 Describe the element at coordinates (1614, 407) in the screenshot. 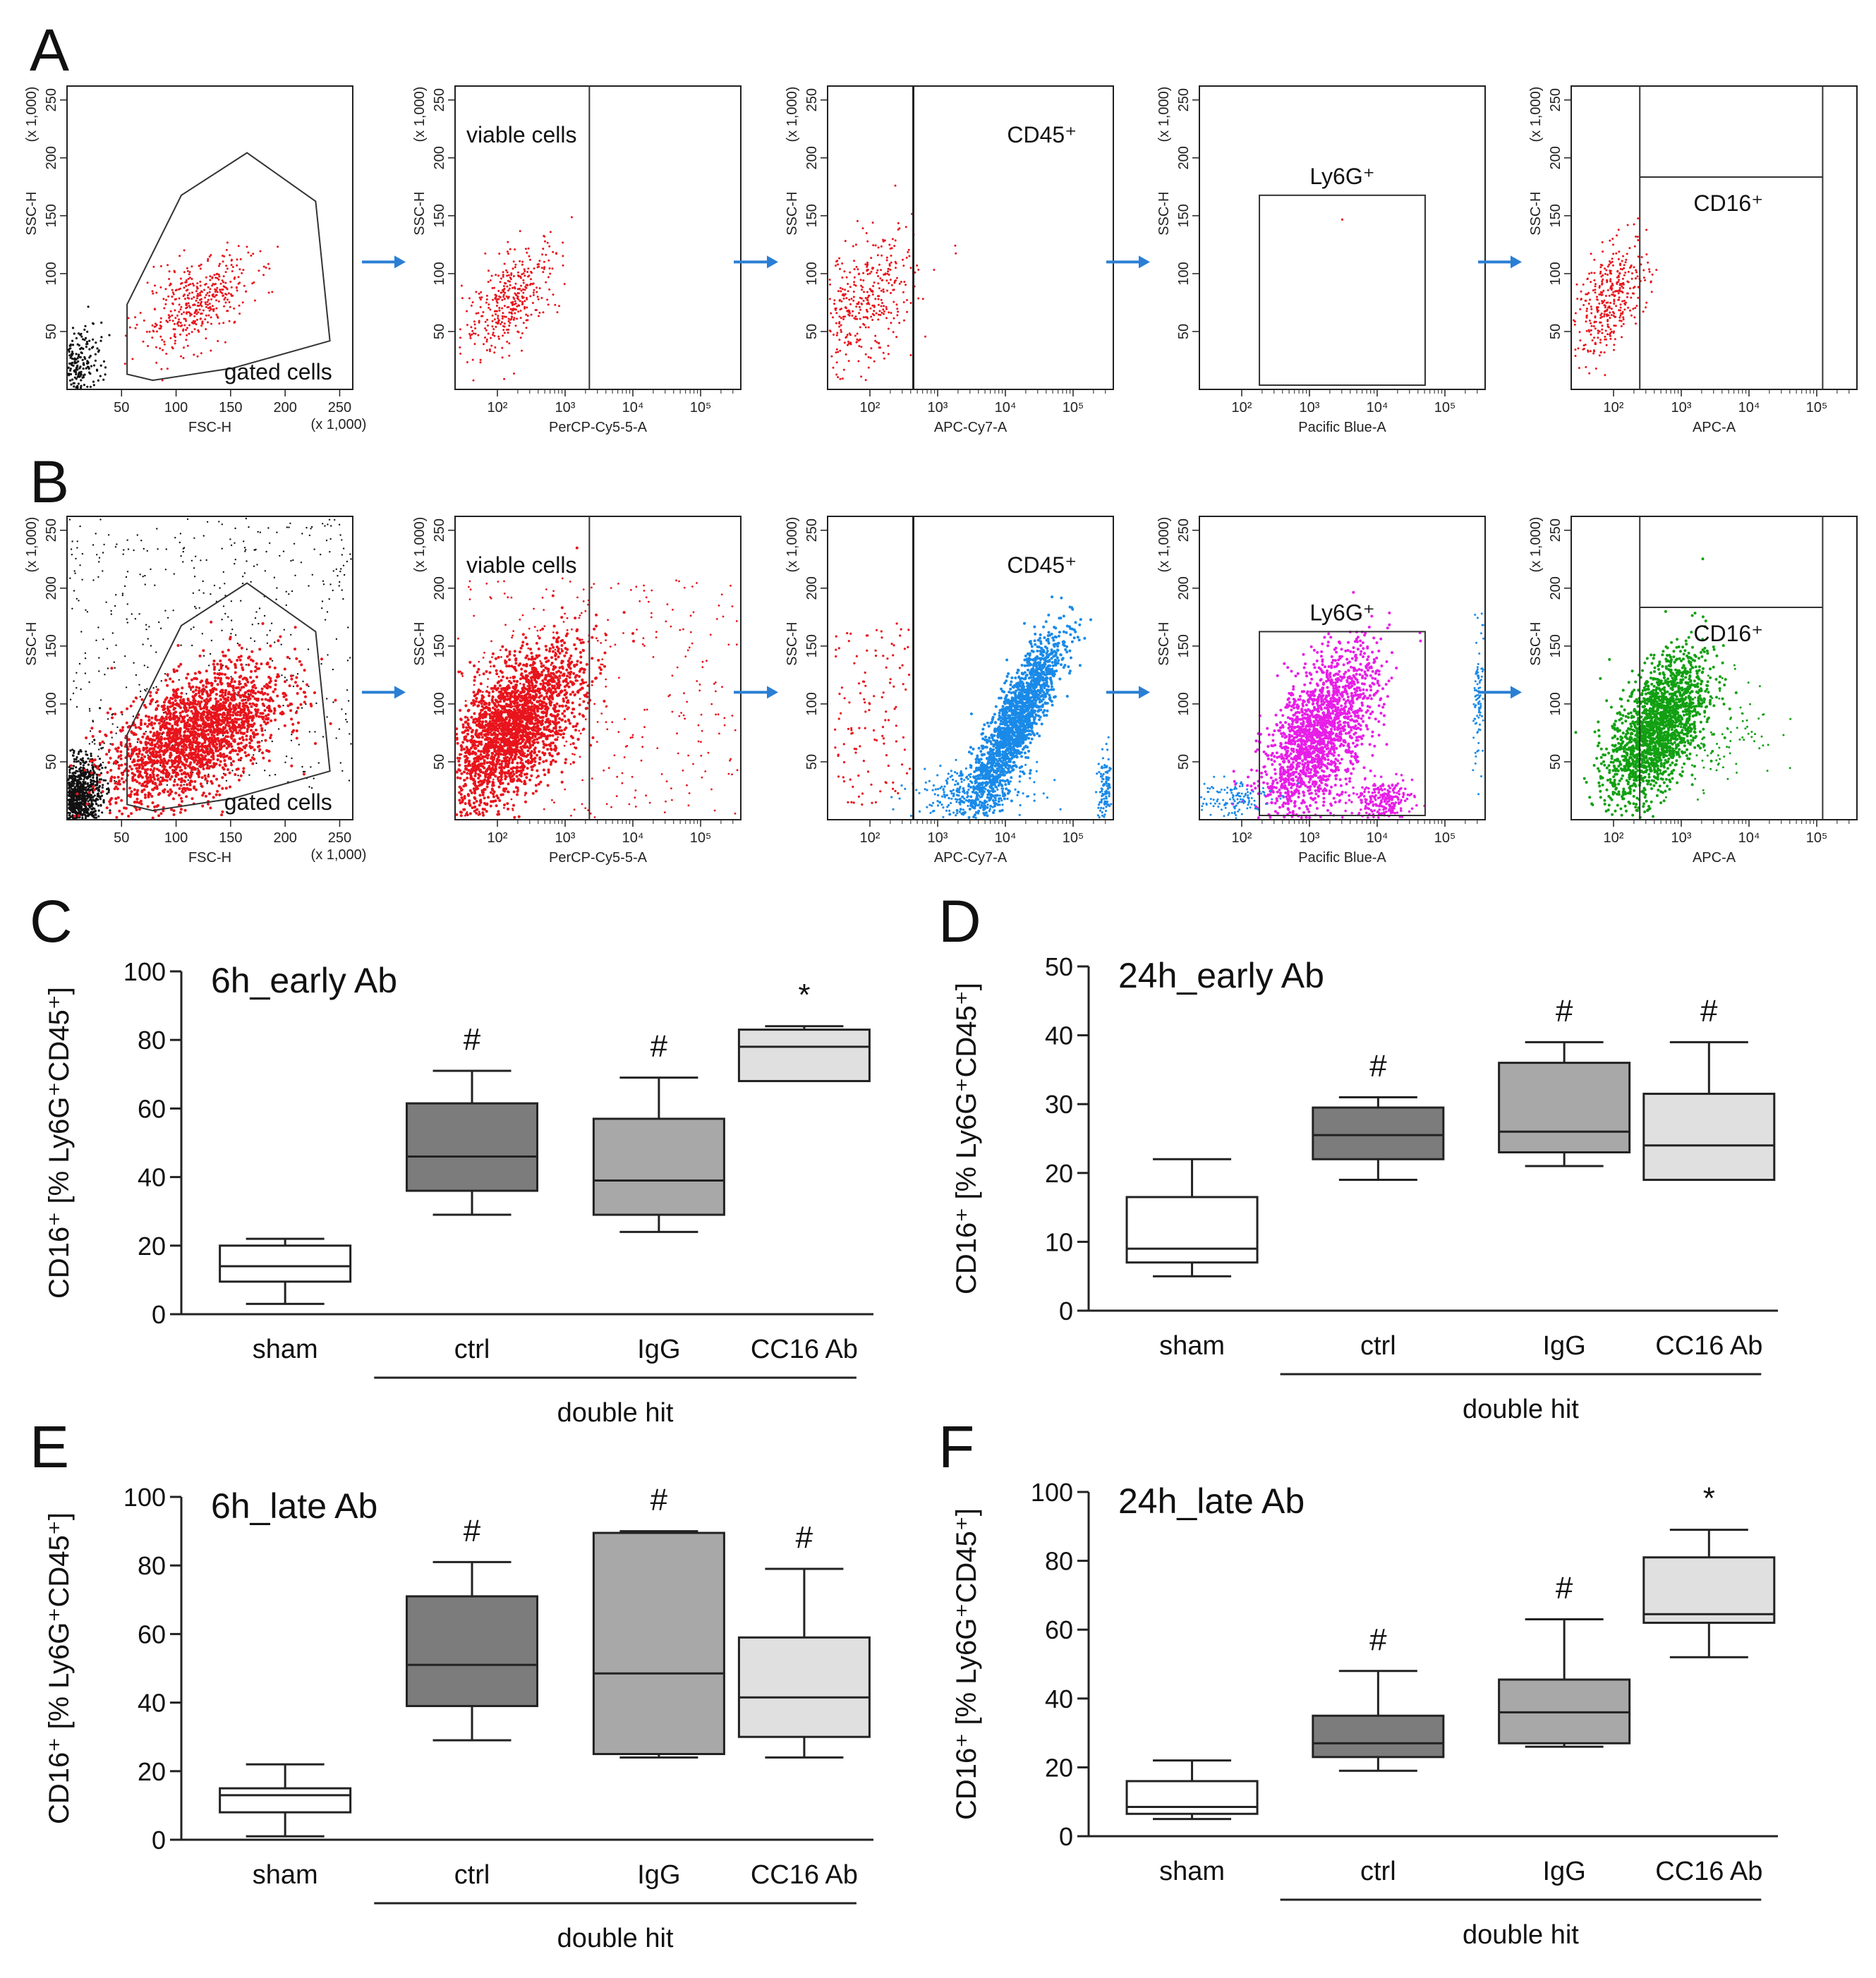

I see `x-tick-label: 10²` at that location.